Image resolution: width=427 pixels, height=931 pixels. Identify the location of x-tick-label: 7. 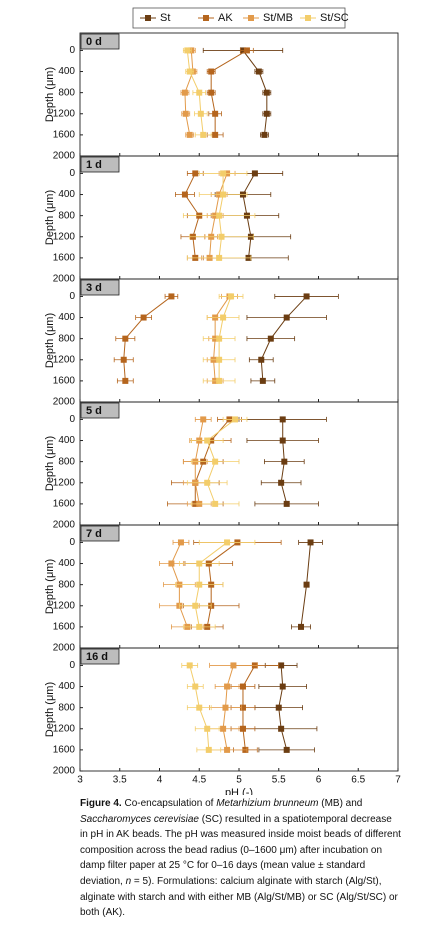
(398, 780).